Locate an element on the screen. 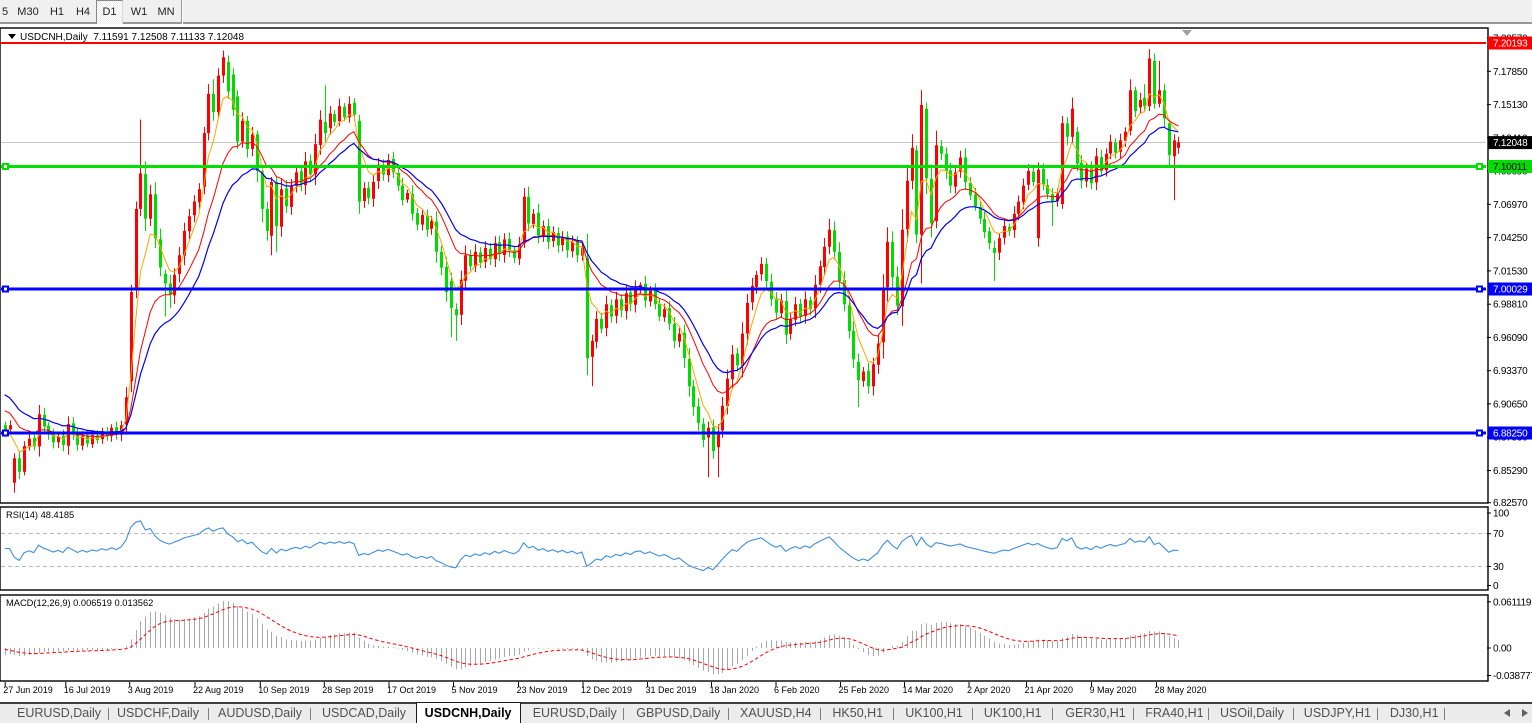 This screenshot has height=723, width=1532. svg-text: 12 Dec 2019 is located at coordinates (606, 690).